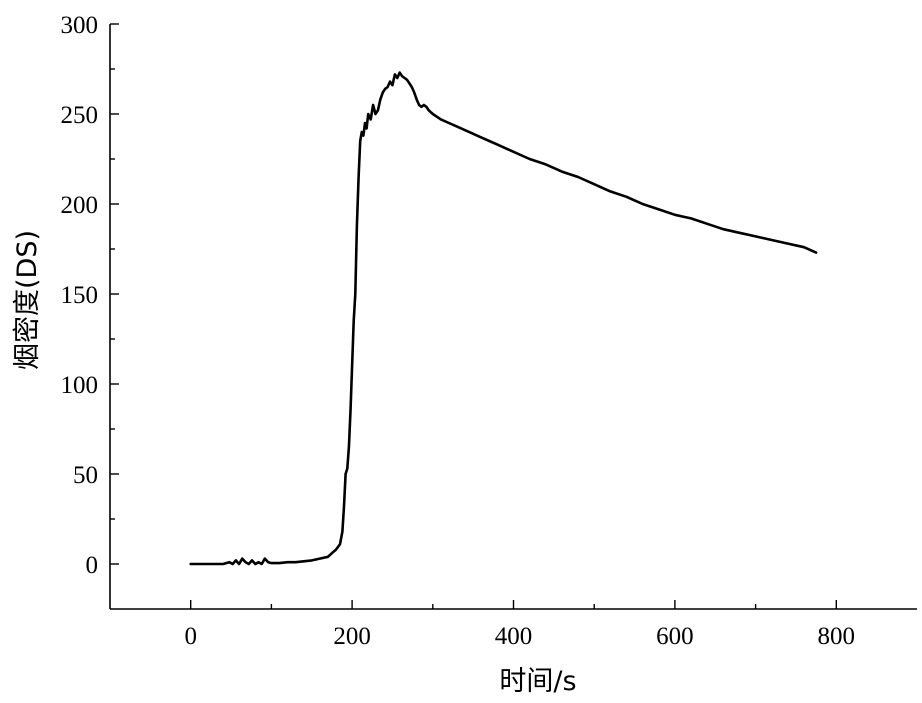  Describe the element at coordinates (80, 115) in the screenshot. I see `y-tick-label: 250` at that location.